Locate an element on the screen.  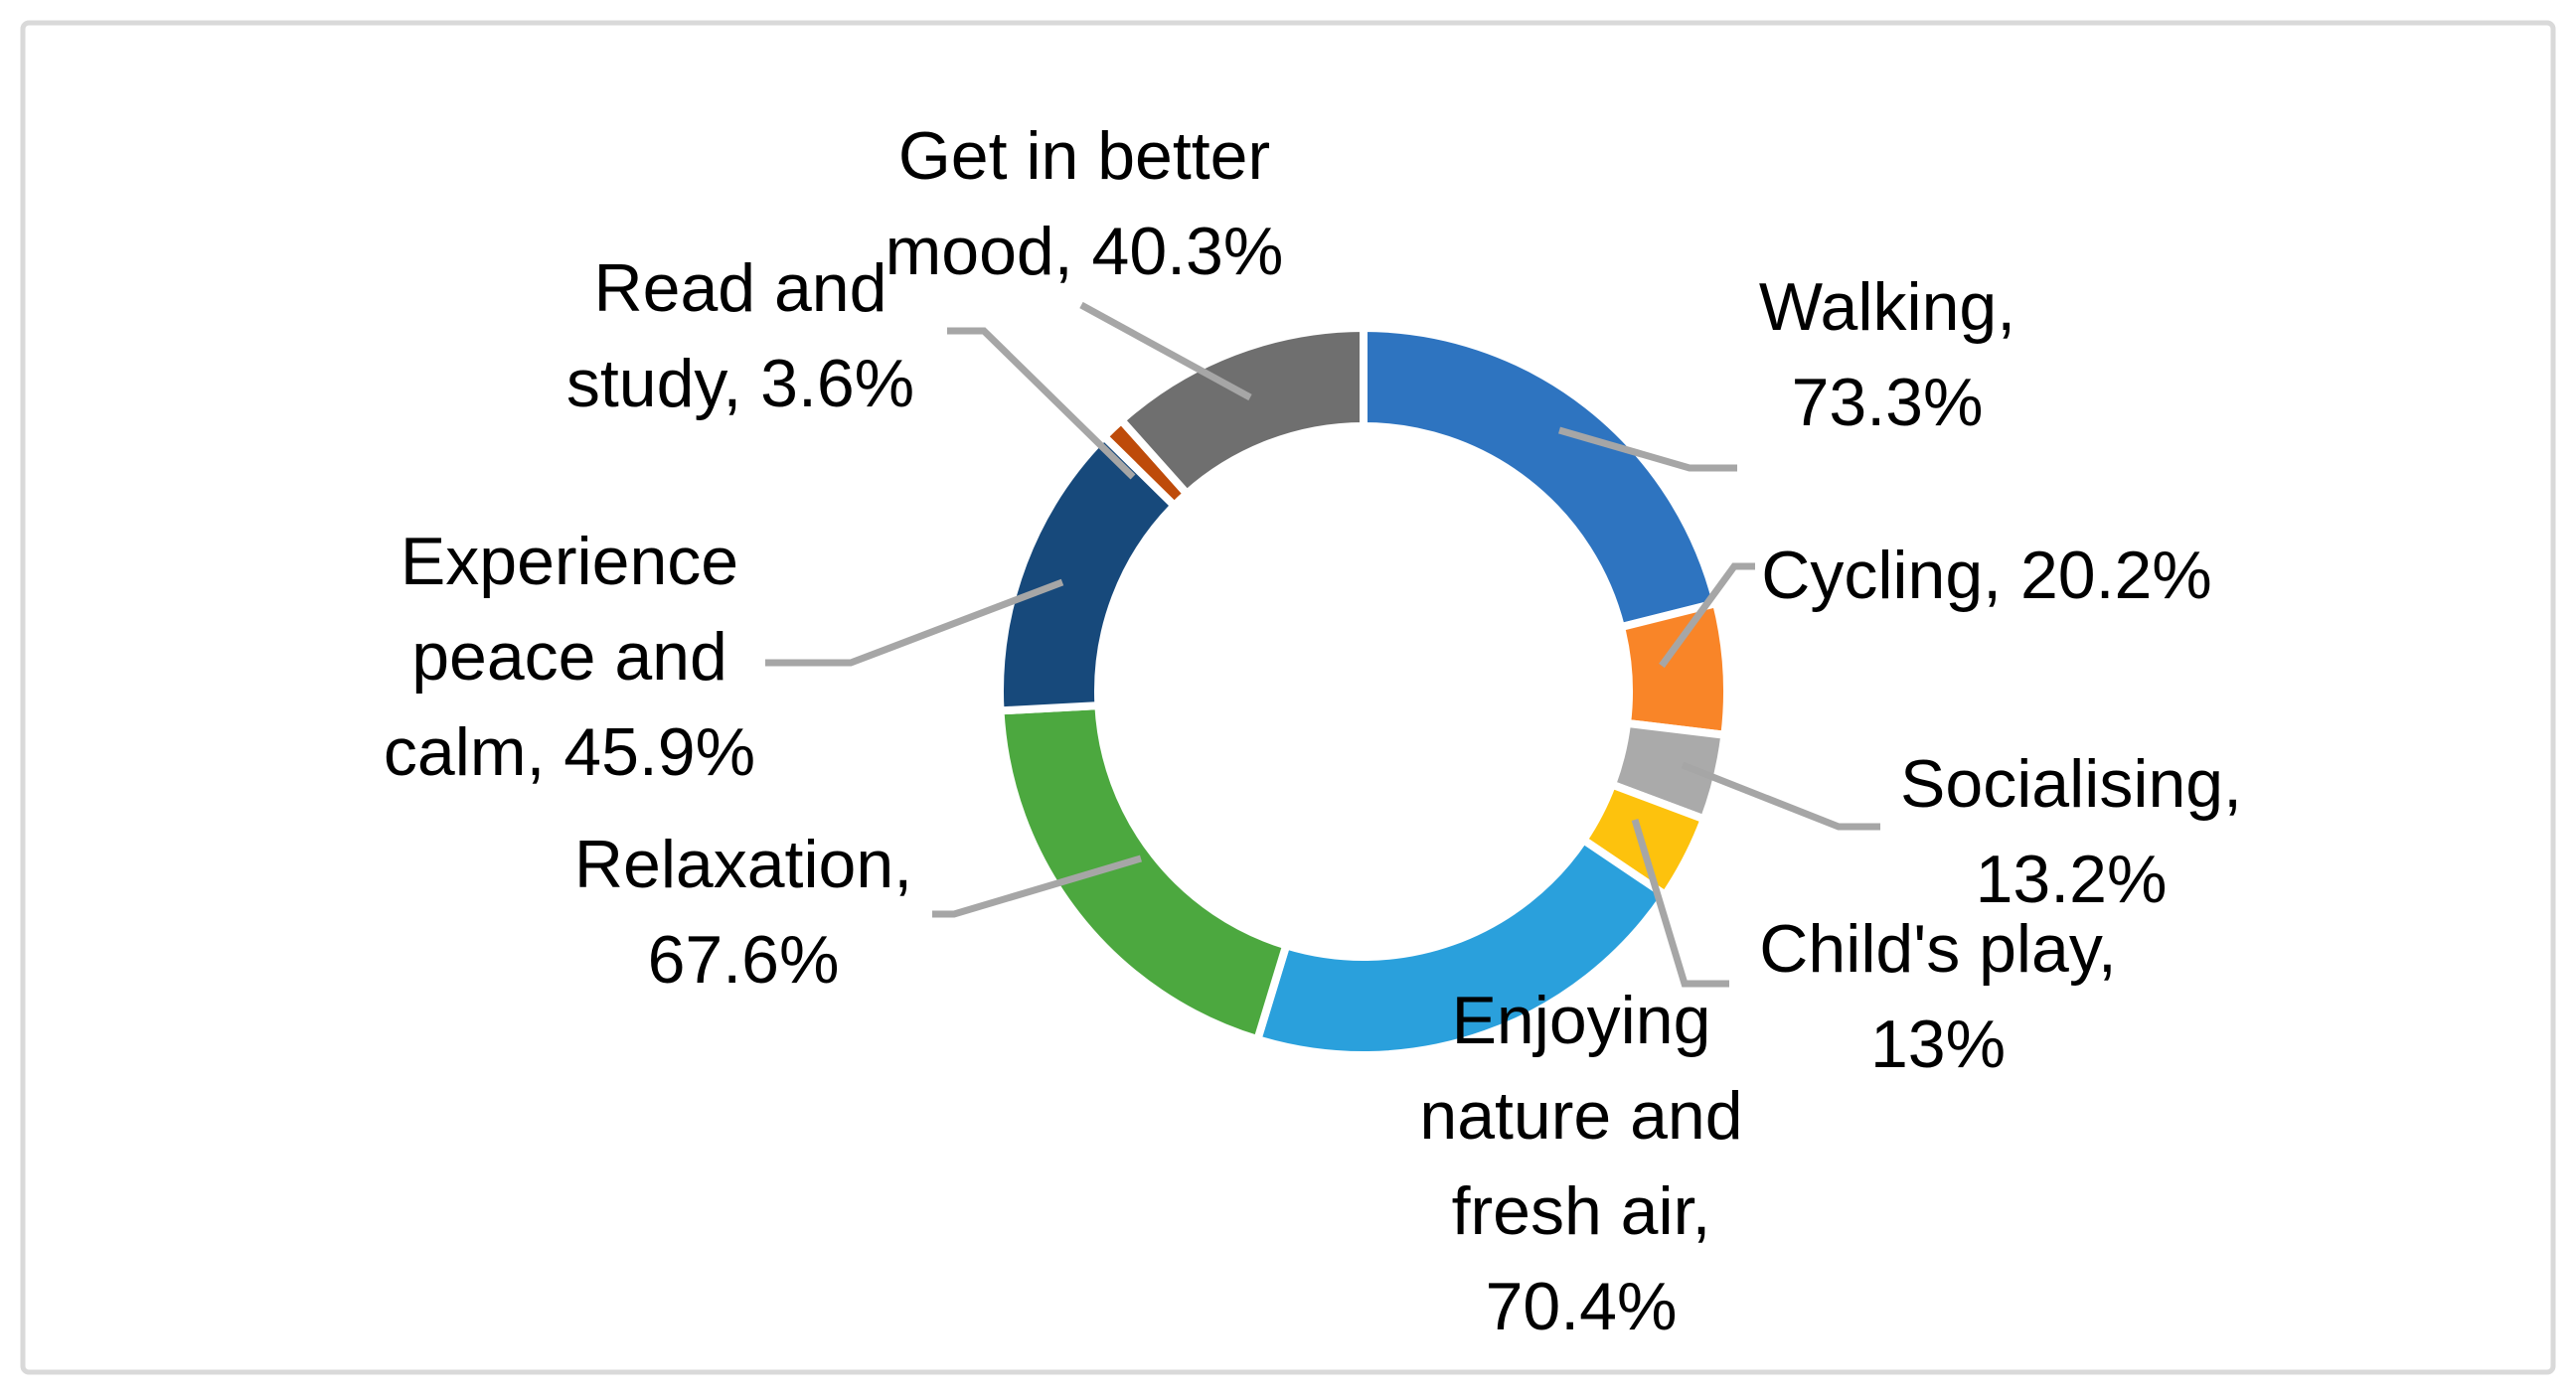
leader-line-socialising is located at coordinates (1780, 796).